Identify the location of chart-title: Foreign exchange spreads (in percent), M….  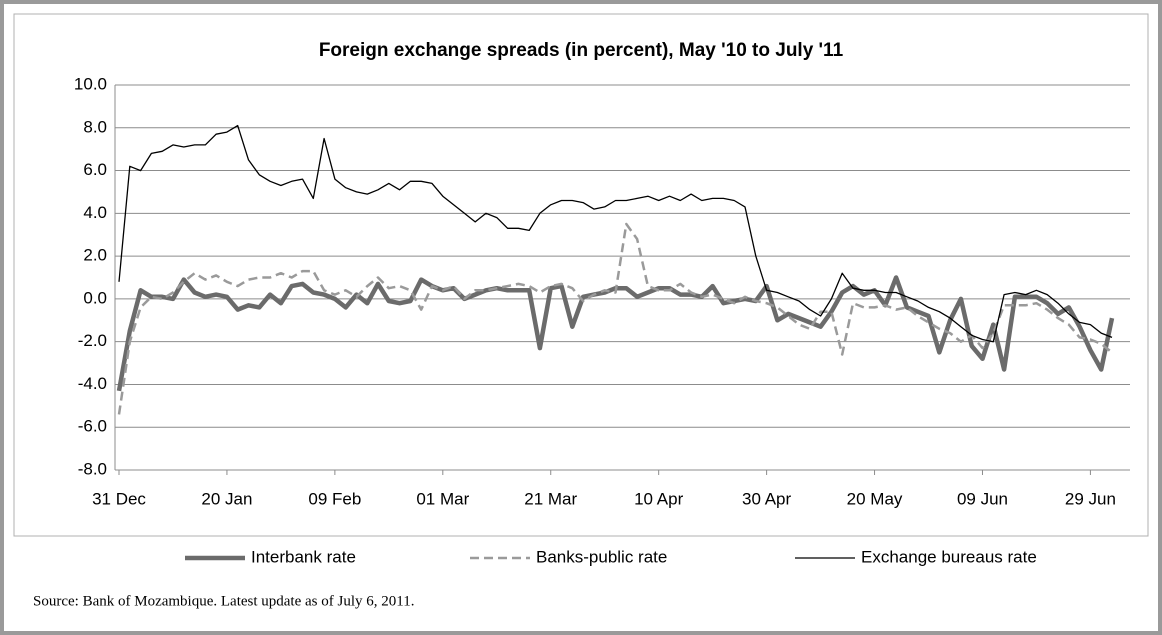
(581, 50).